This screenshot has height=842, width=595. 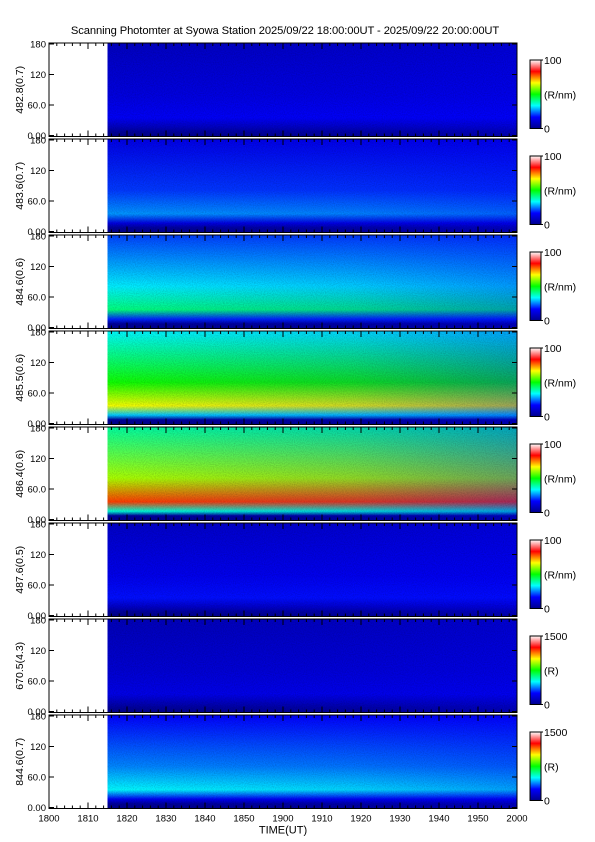 I want to click on panel-1: 0.00 60.0 120 180 482.8(0.7) 100 0 (R/nm), so click(x=295, y=91).